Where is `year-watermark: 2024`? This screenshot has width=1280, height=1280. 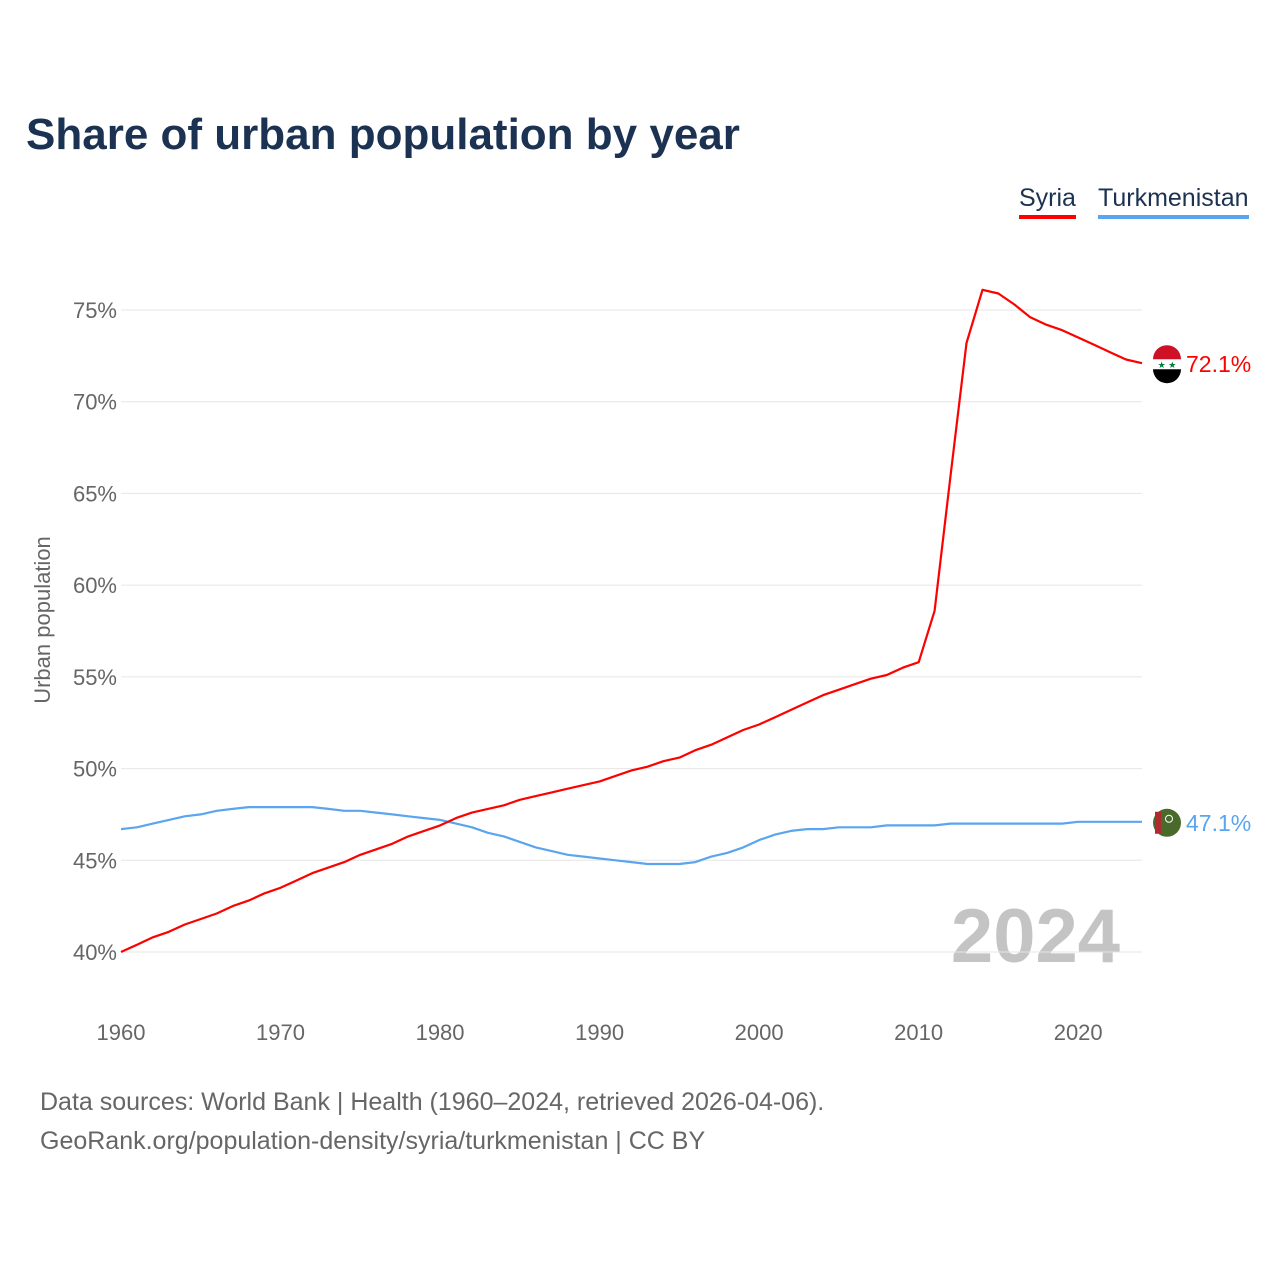 year-watermark: 2024 is located at coordinates (1035, 936).